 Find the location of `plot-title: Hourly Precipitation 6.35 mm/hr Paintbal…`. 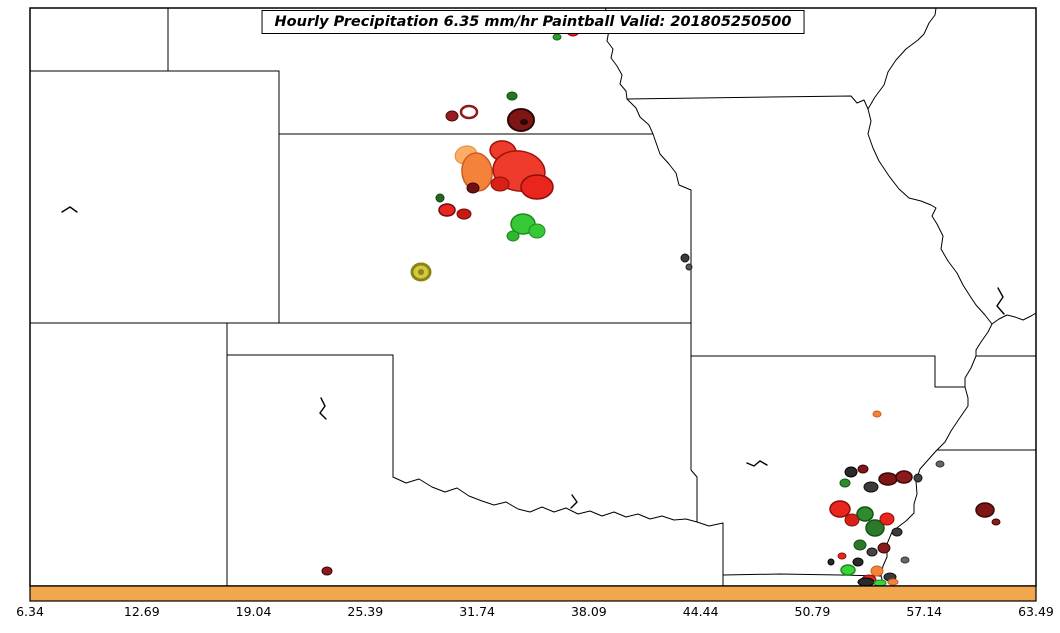

plot-title: Hourly Precipitation 6.35 mm/hr Paintbal… is located at coordinates (533, 22).